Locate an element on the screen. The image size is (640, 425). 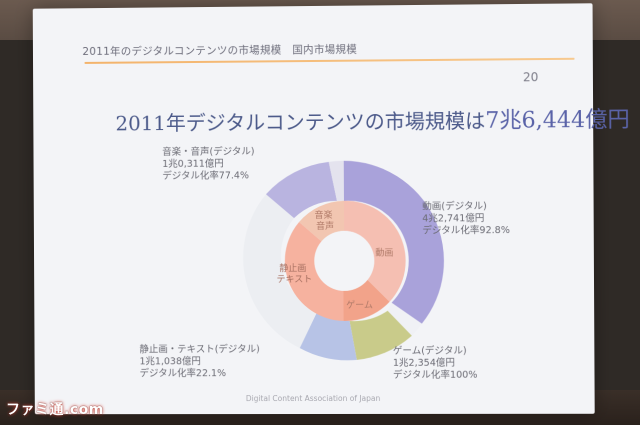
inner-label-music-line1: 音楽 is located at coordinates (324, 215).